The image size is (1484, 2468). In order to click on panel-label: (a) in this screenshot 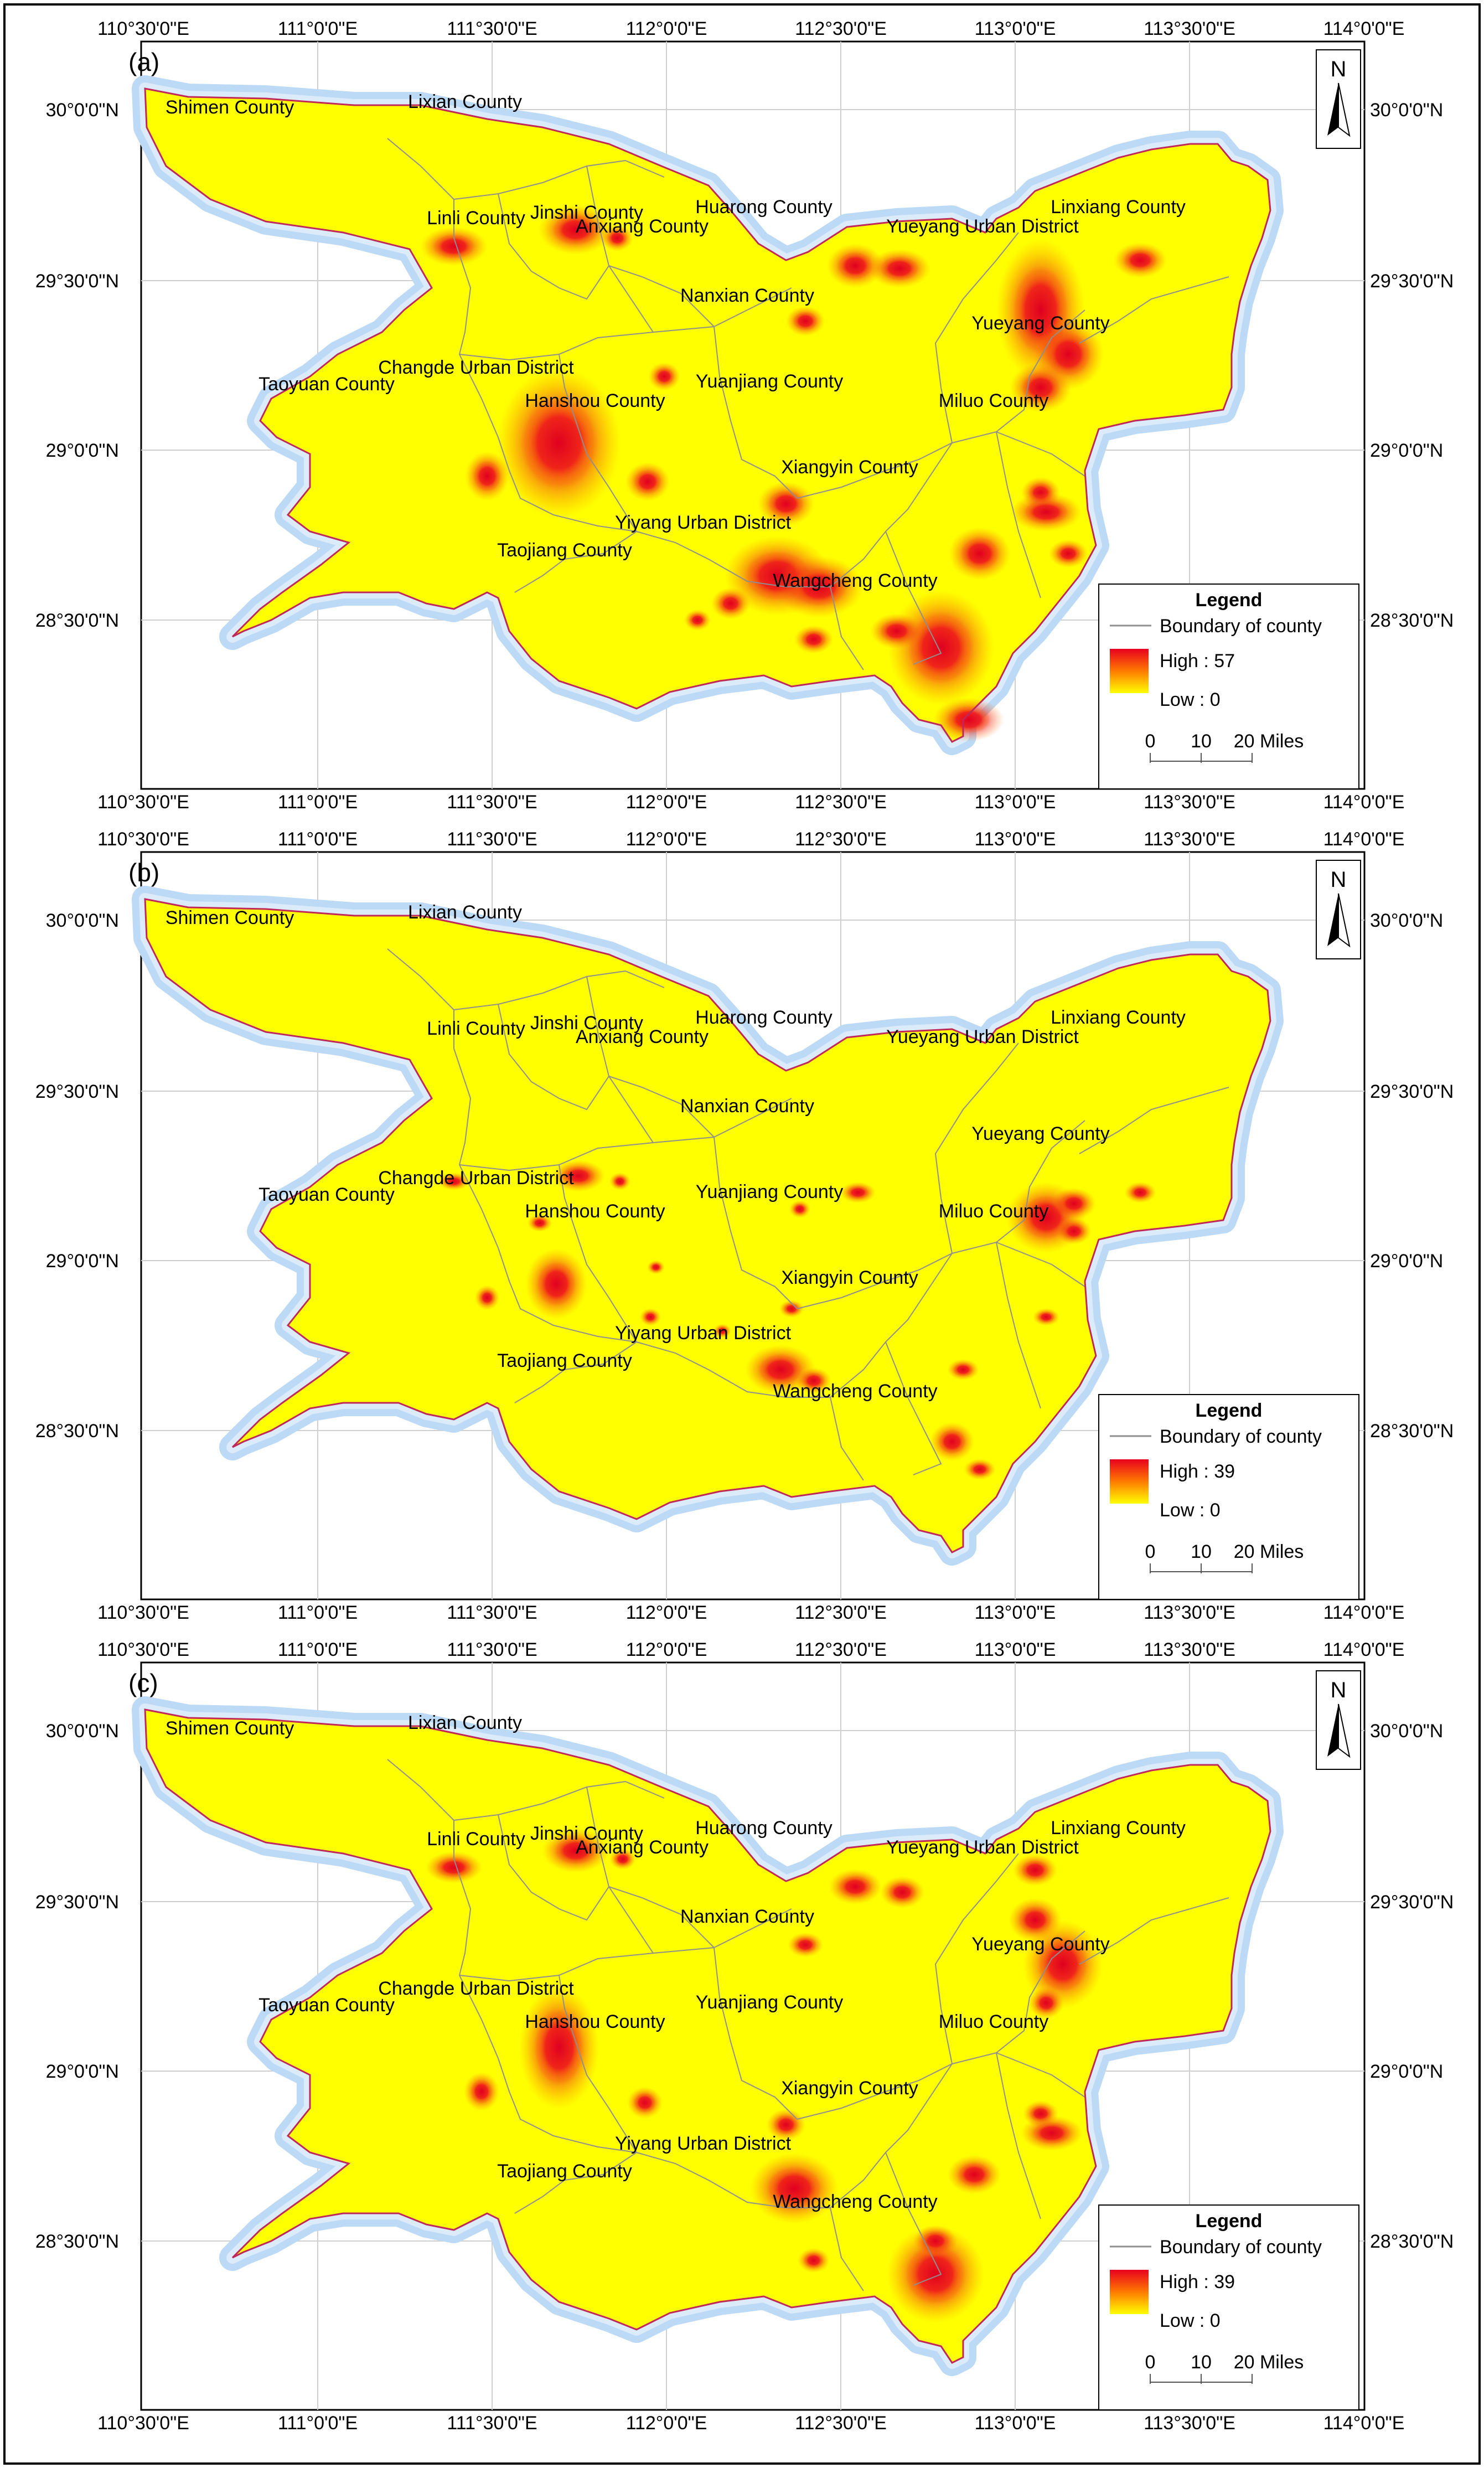, I will do `click(143, 62)`.